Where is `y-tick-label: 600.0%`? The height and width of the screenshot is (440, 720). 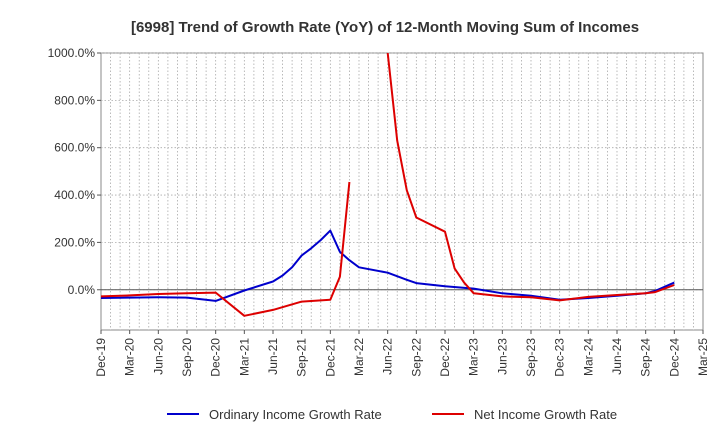 y-tick-label: 600.0% is located at coordinates (74, 148).